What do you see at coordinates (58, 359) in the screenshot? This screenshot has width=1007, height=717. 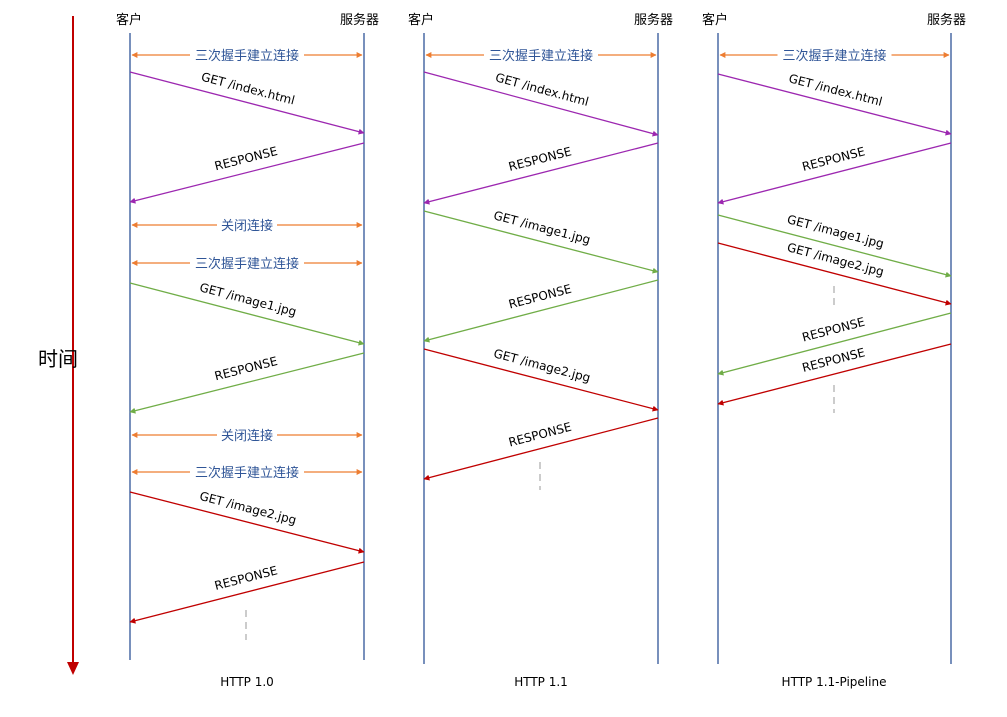 I see `time-axis-label: 时间` at bounding box center [58, 359].